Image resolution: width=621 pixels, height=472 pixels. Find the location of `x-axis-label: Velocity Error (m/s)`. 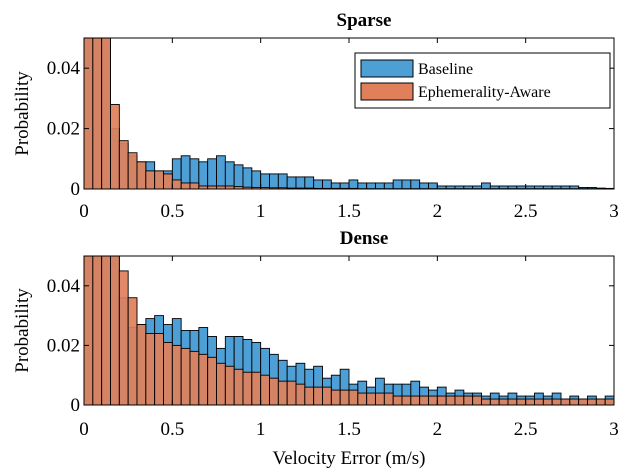

x-axis-label: Velocity Error (m/s) is located at coordinates (348, 458).